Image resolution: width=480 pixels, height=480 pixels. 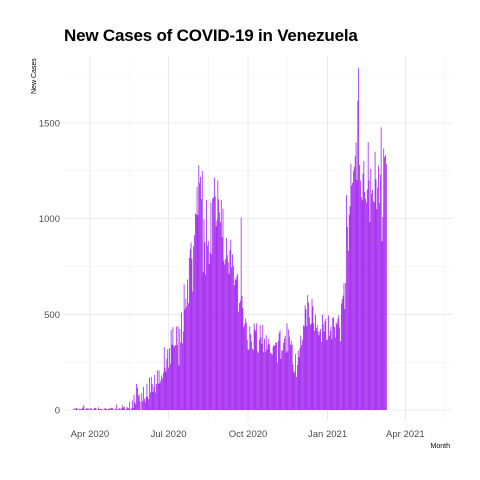 What do you see at coordinates (90, 434) in the screenshot?
I see `x-tick-label: Apr 2020` at bounding box center [90, 434].